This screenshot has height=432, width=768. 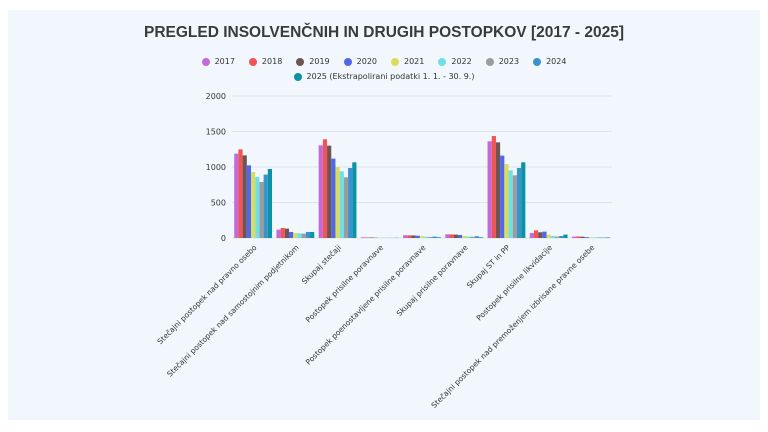 What do you see at coordinates (272, 61) in the screenshot?
I see `legend-label: 2018` at bounding box center [272, 61].